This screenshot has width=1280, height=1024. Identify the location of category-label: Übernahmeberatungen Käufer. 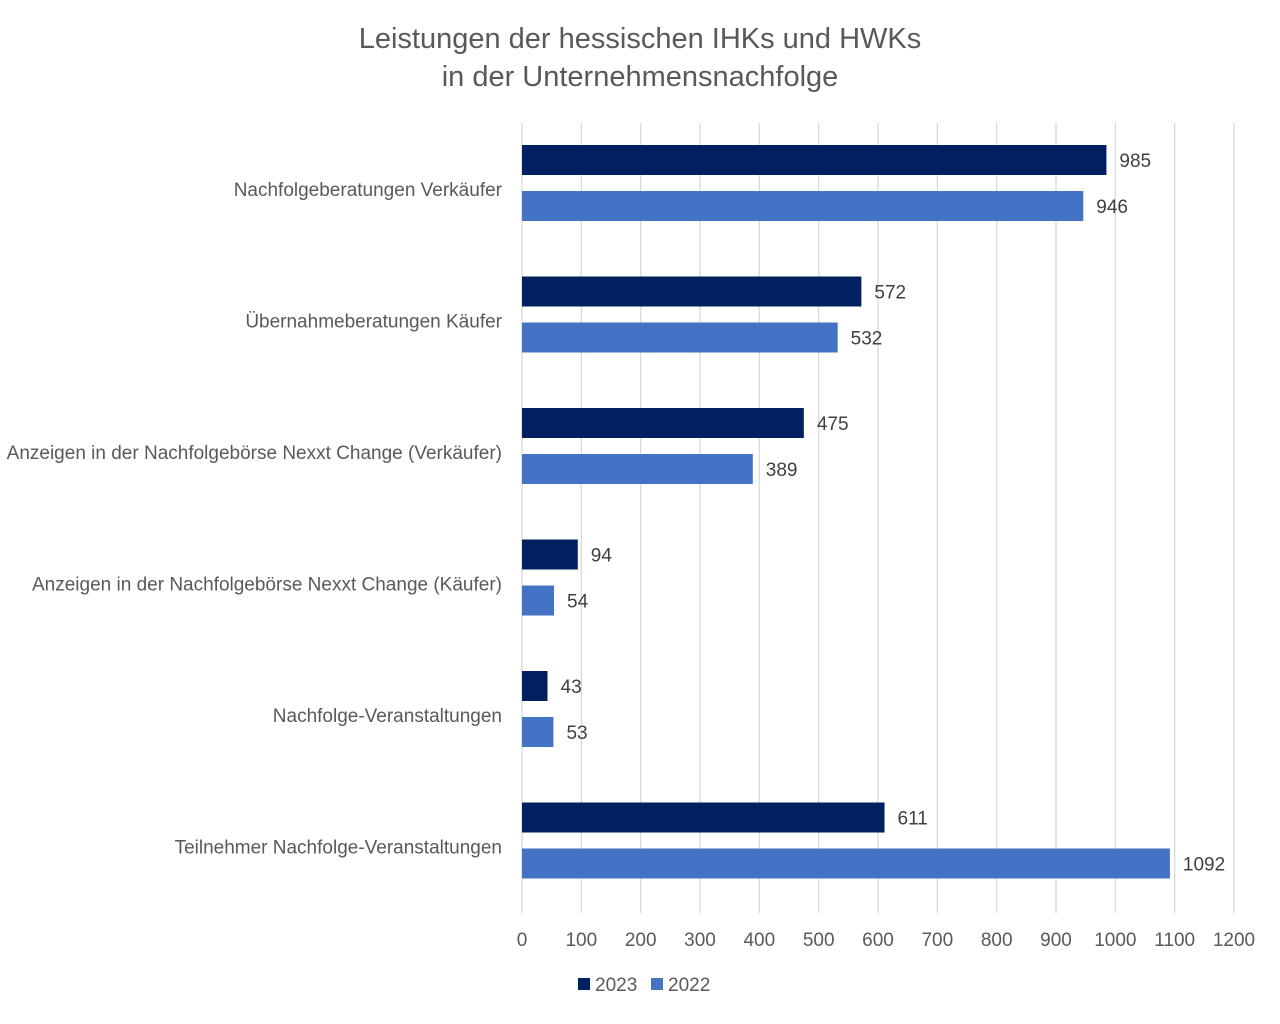
(373, 322).